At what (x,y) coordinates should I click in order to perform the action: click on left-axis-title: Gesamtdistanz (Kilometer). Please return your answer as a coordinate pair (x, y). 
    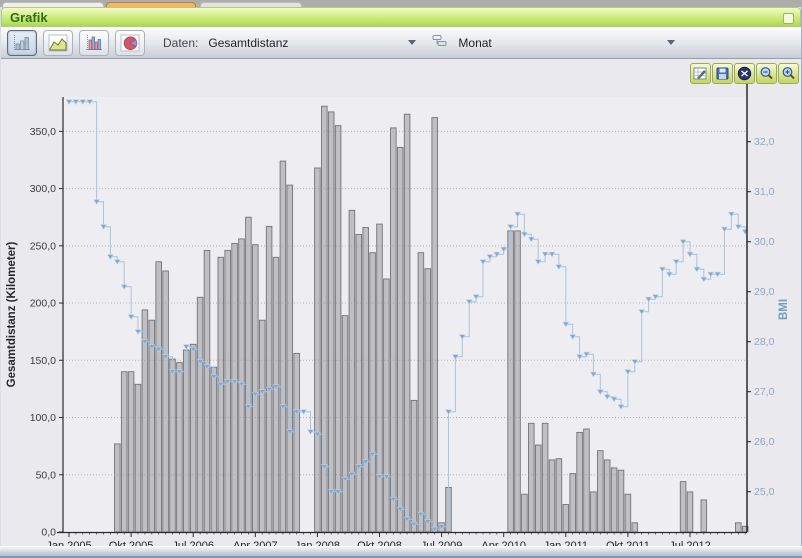
    Looking at the image, I should click on (12, 314).